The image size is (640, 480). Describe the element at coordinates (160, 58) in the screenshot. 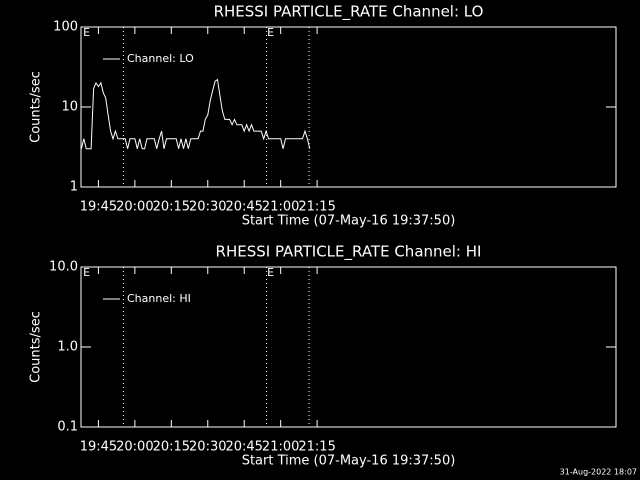

I see `legend-label: Channel: LO` at that location.